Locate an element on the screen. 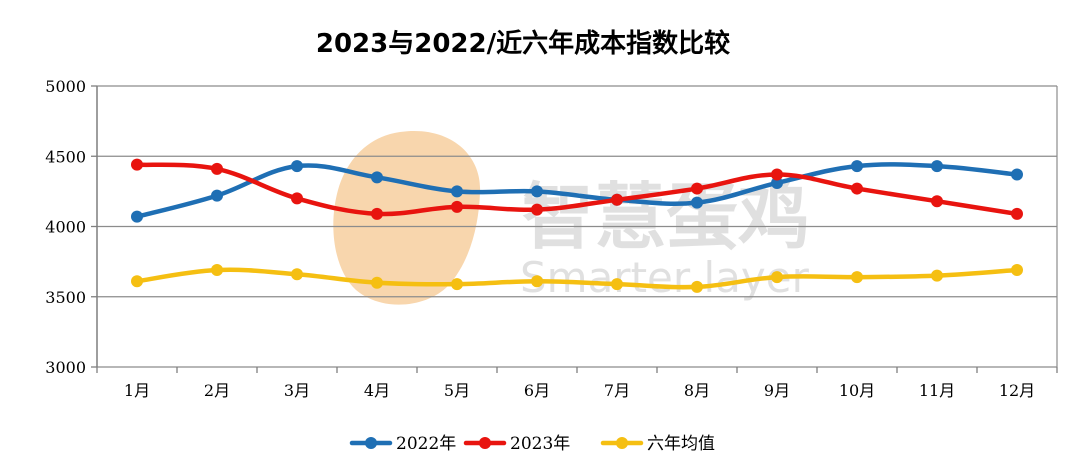 This screenshot has width=1080, height=467. x-tick-label: 9月 is located at coordinates (777, 390).